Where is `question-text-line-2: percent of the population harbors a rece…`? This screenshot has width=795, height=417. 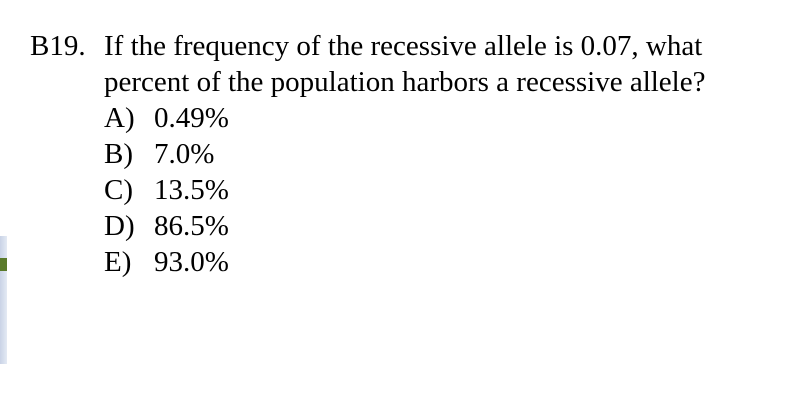 question-text-line-2: percent of the population harbors a rece… is located at coordinates (405, 82).